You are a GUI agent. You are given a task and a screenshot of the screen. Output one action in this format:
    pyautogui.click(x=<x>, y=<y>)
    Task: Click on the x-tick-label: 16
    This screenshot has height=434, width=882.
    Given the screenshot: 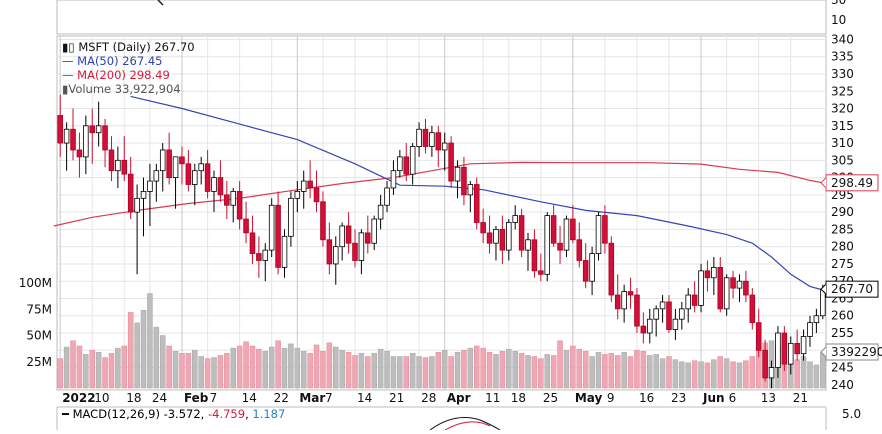 What is the action you would take?
    pyautogui.click(x=646, y=398)
    